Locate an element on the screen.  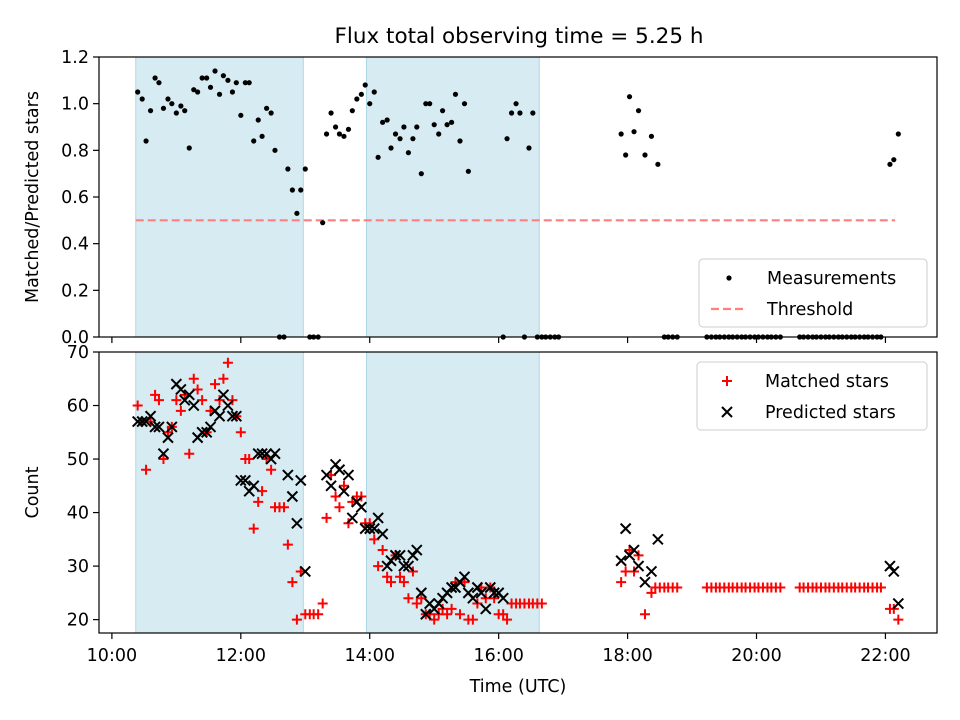
y-tick-label: 0.6 is located at coordinates (75, 198).